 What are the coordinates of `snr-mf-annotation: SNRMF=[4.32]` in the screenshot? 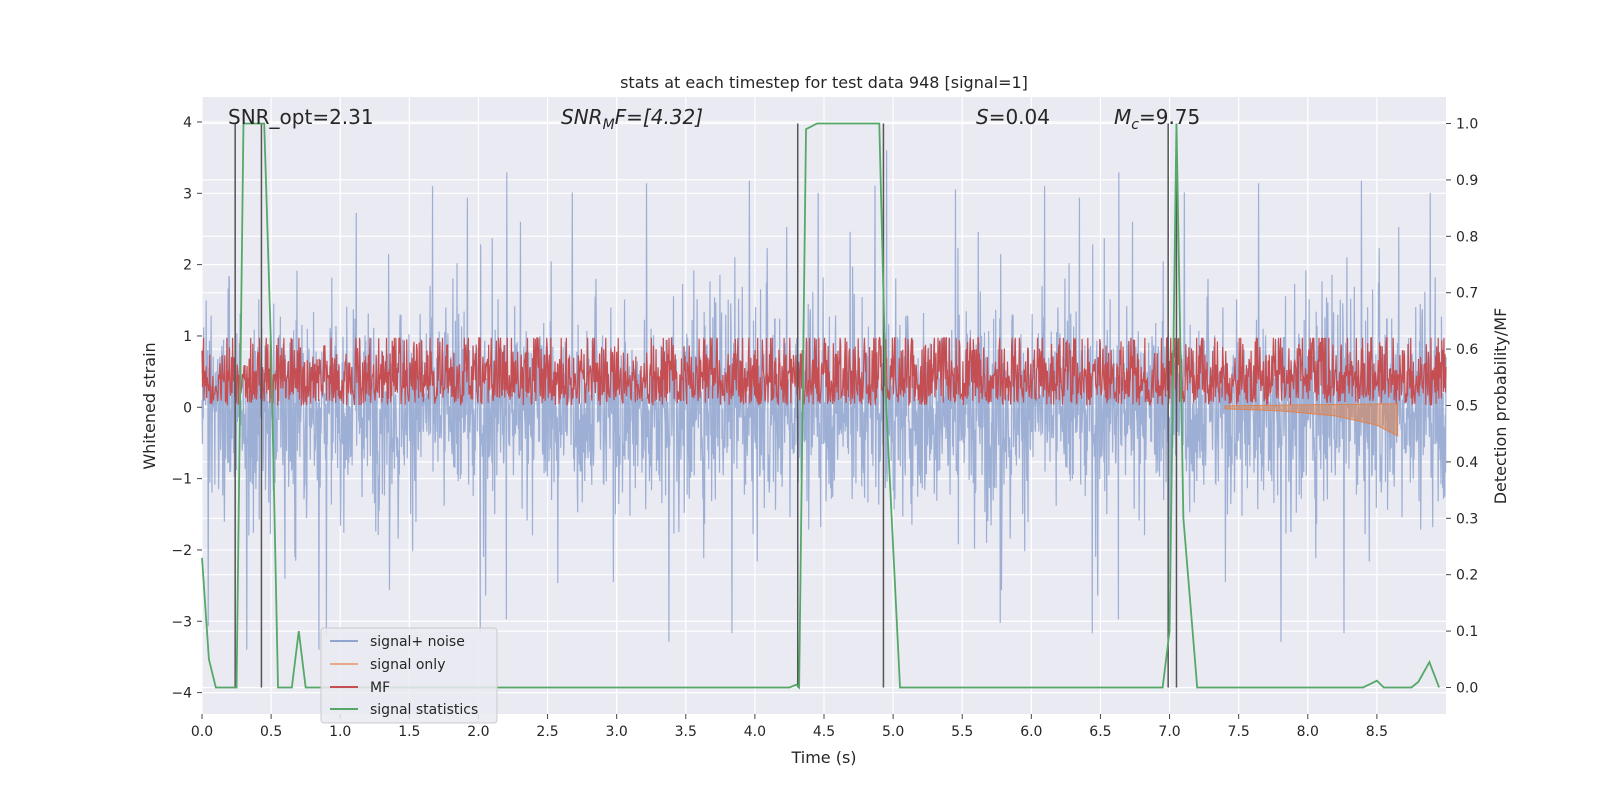 It's located at (632, 119).